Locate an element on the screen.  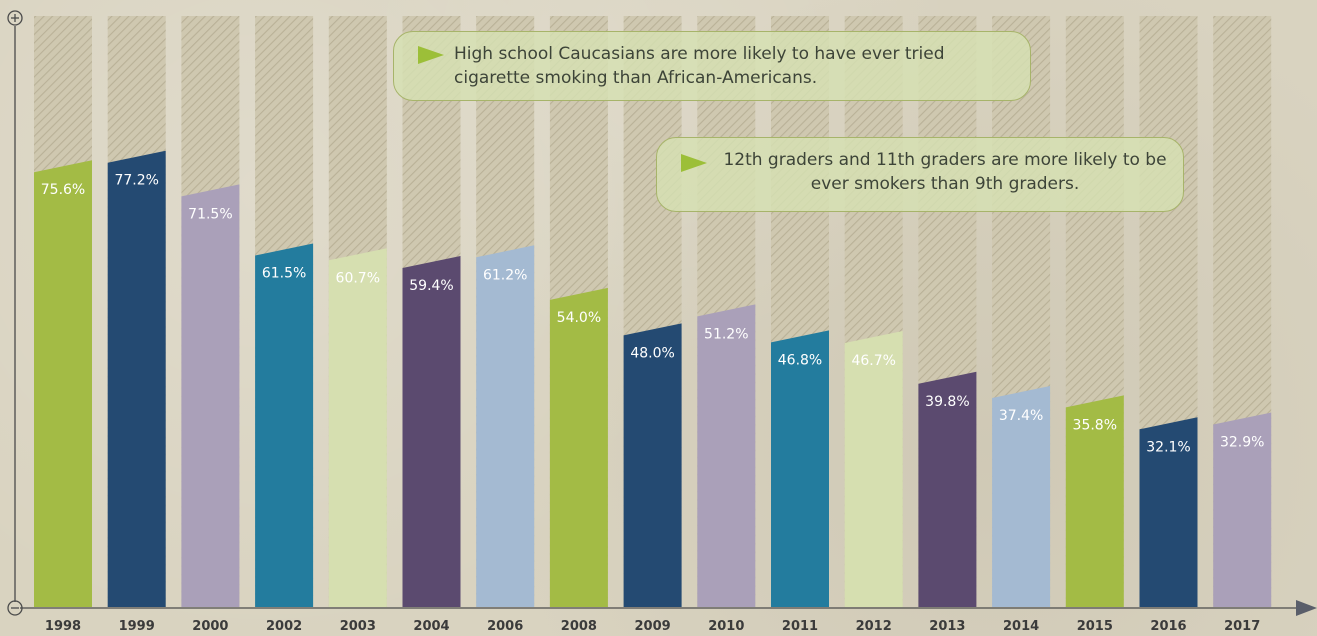
value-label-2013: 39.8% is located at coordinates (947, 402).